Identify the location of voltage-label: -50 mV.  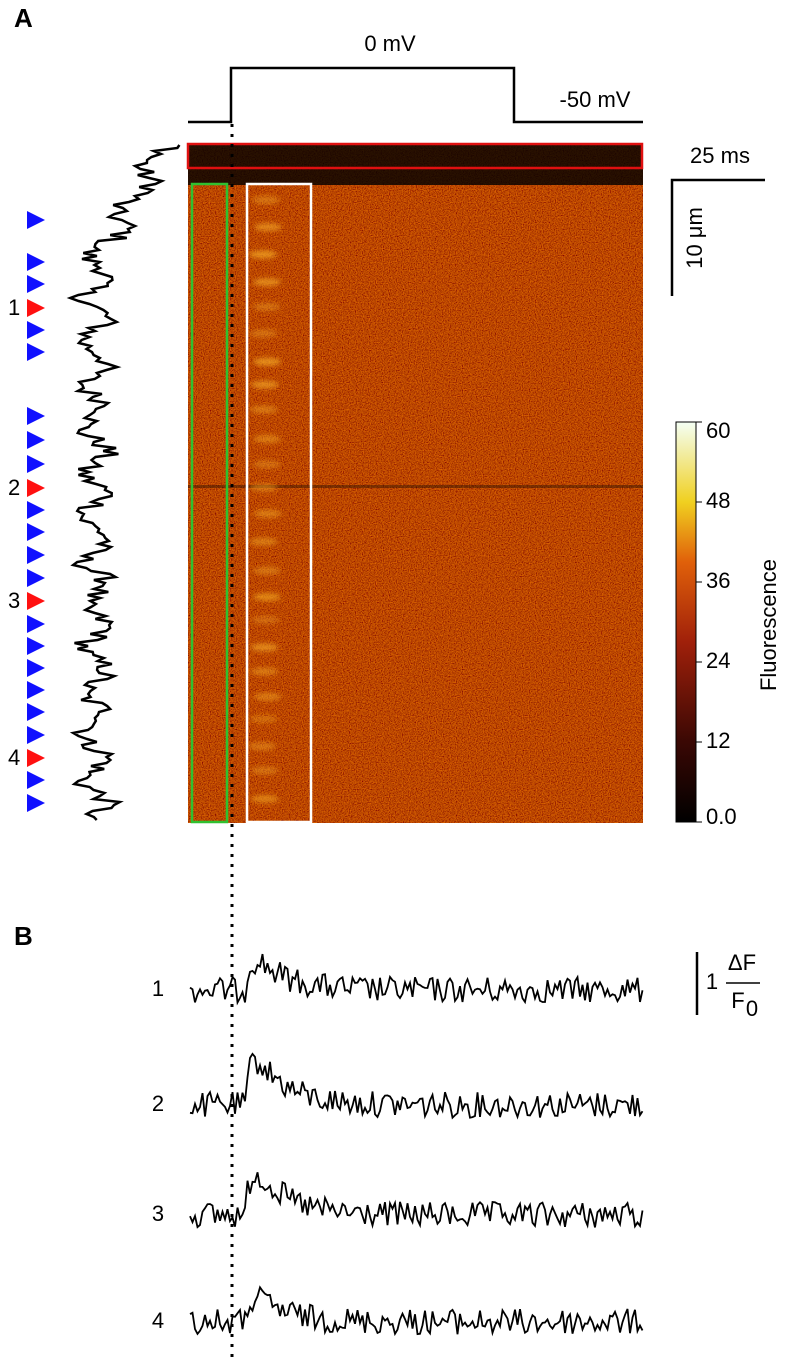
(595, 99).